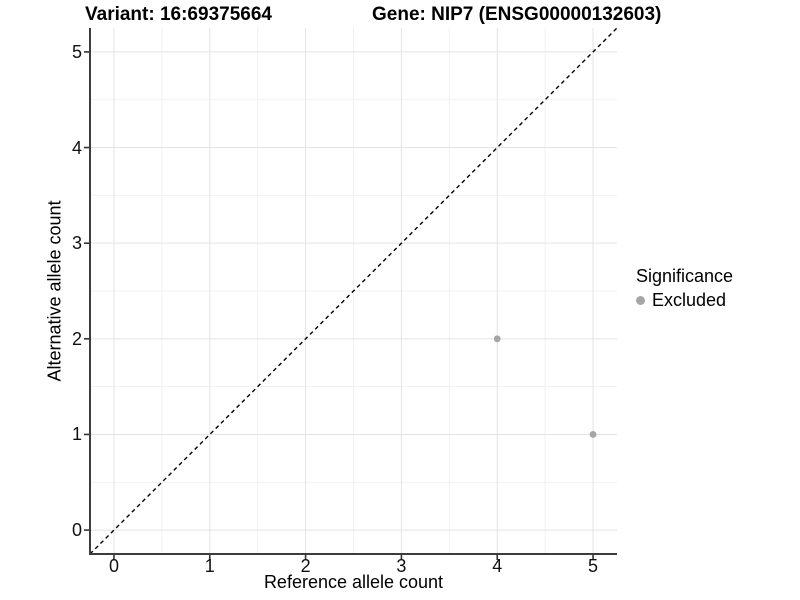 Image resolution: width=800 pixels, height=600 pixels. I want to click on legend-title: Significance, so click(685, 276).